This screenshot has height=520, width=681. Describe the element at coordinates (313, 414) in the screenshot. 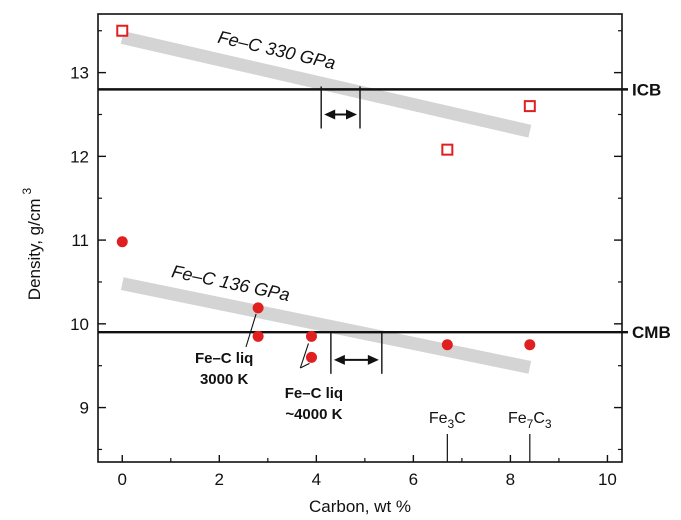

I see `annotation-4000k-line: ~4000 K` at that location.